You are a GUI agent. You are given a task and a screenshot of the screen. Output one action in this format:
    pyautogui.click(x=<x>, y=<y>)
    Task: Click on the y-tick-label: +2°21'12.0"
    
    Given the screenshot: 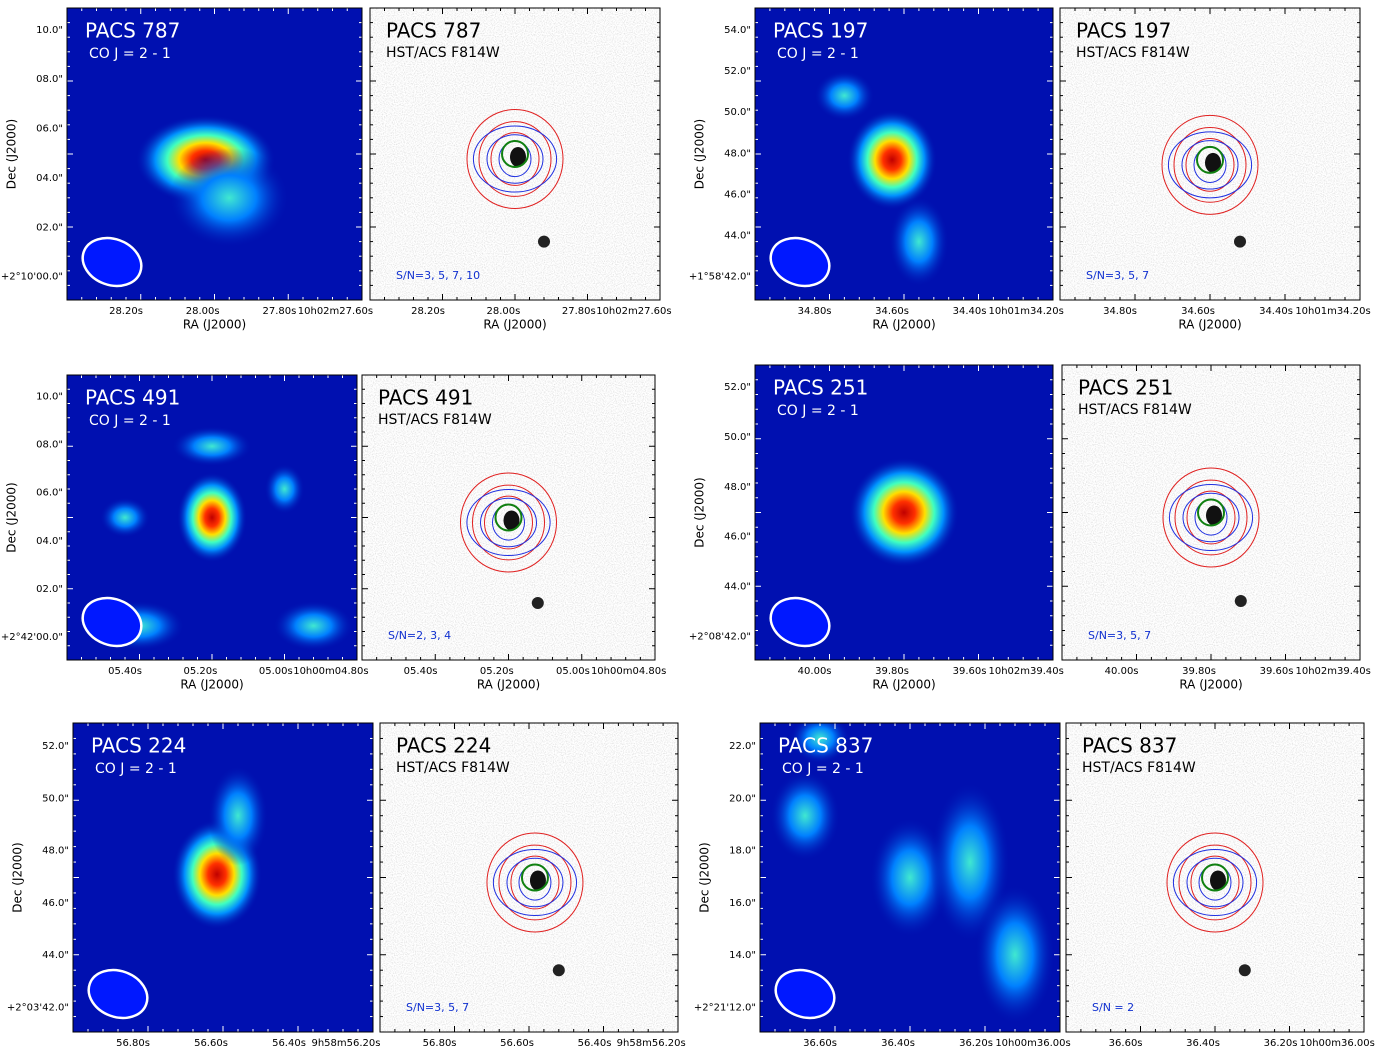 What is the action you would take?
    pyautogui.click(x=725, y=1007)
    